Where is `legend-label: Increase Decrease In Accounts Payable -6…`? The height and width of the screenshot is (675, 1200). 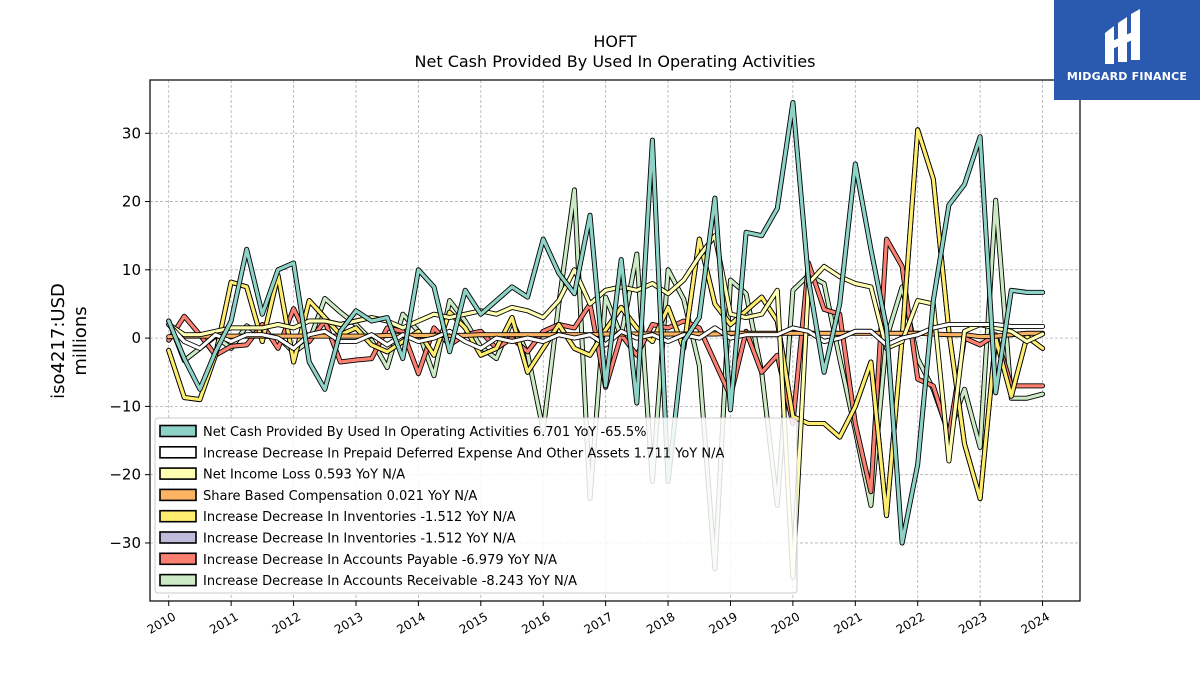
legend-label: Increase Decrease In Accounts Payable -6… is located at coordinates (380, 560).